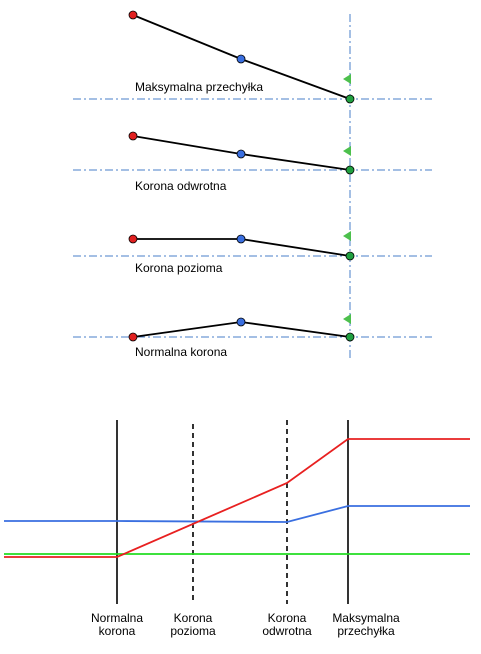 The image size is (481, 654). I want to click on station-caption: Normalna, so click(117, 618).